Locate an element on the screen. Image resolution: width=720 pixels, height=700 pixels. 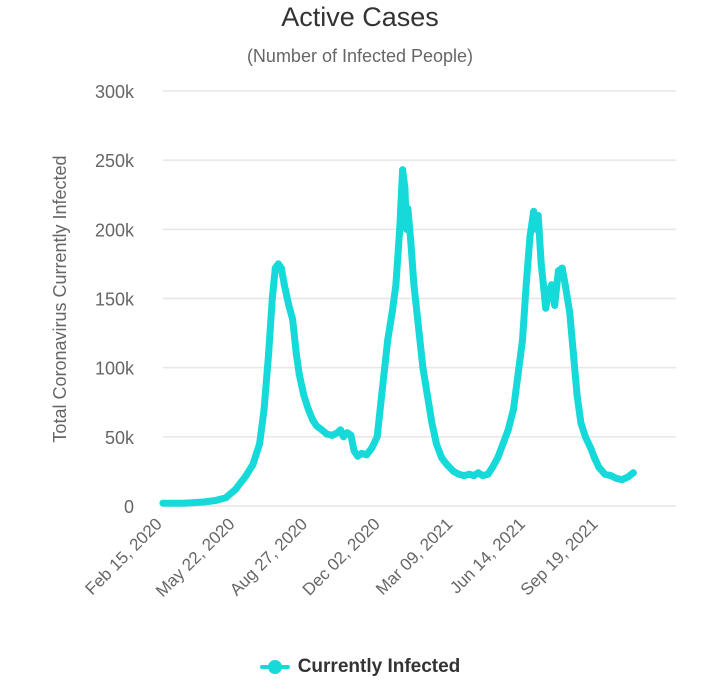
y-tick-label: 250k is located at coordinates (115, 161).